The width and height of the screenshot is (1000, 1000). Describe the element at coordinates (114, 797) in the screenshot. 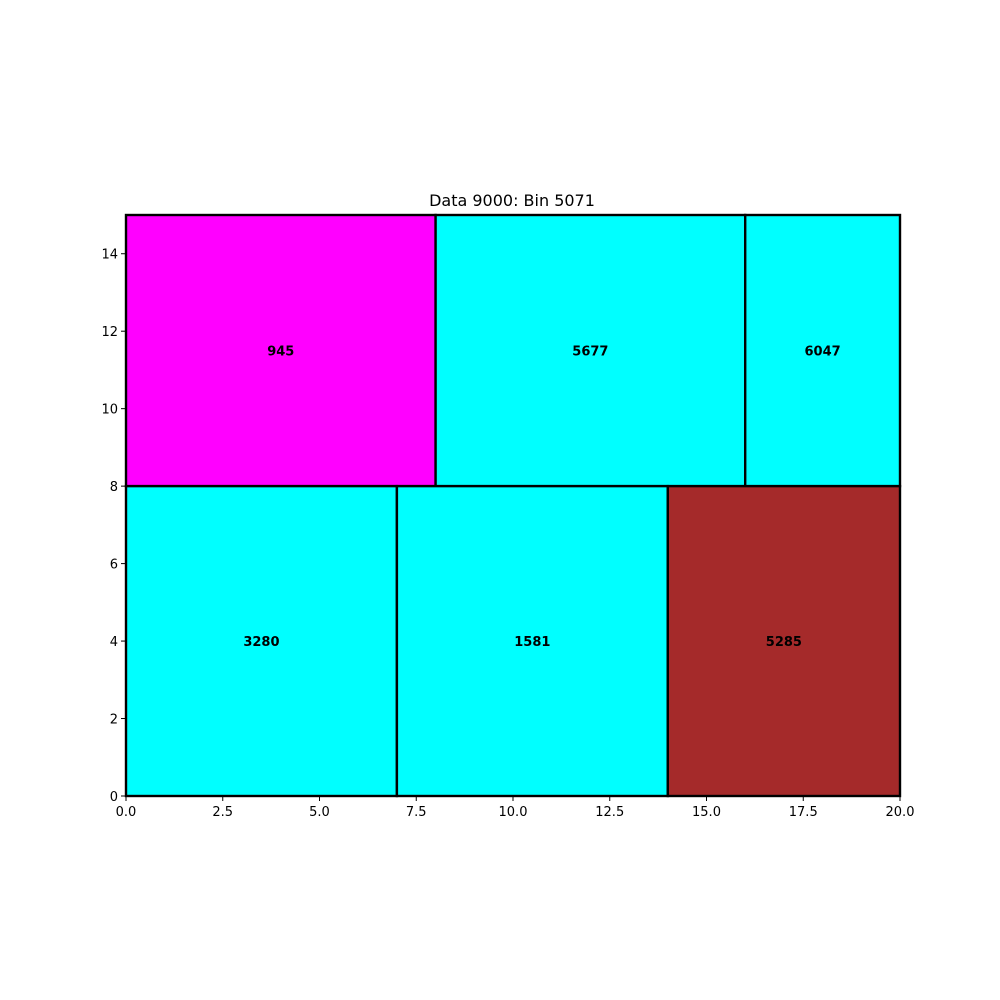

I see `y-tick-label: 0` at that location.